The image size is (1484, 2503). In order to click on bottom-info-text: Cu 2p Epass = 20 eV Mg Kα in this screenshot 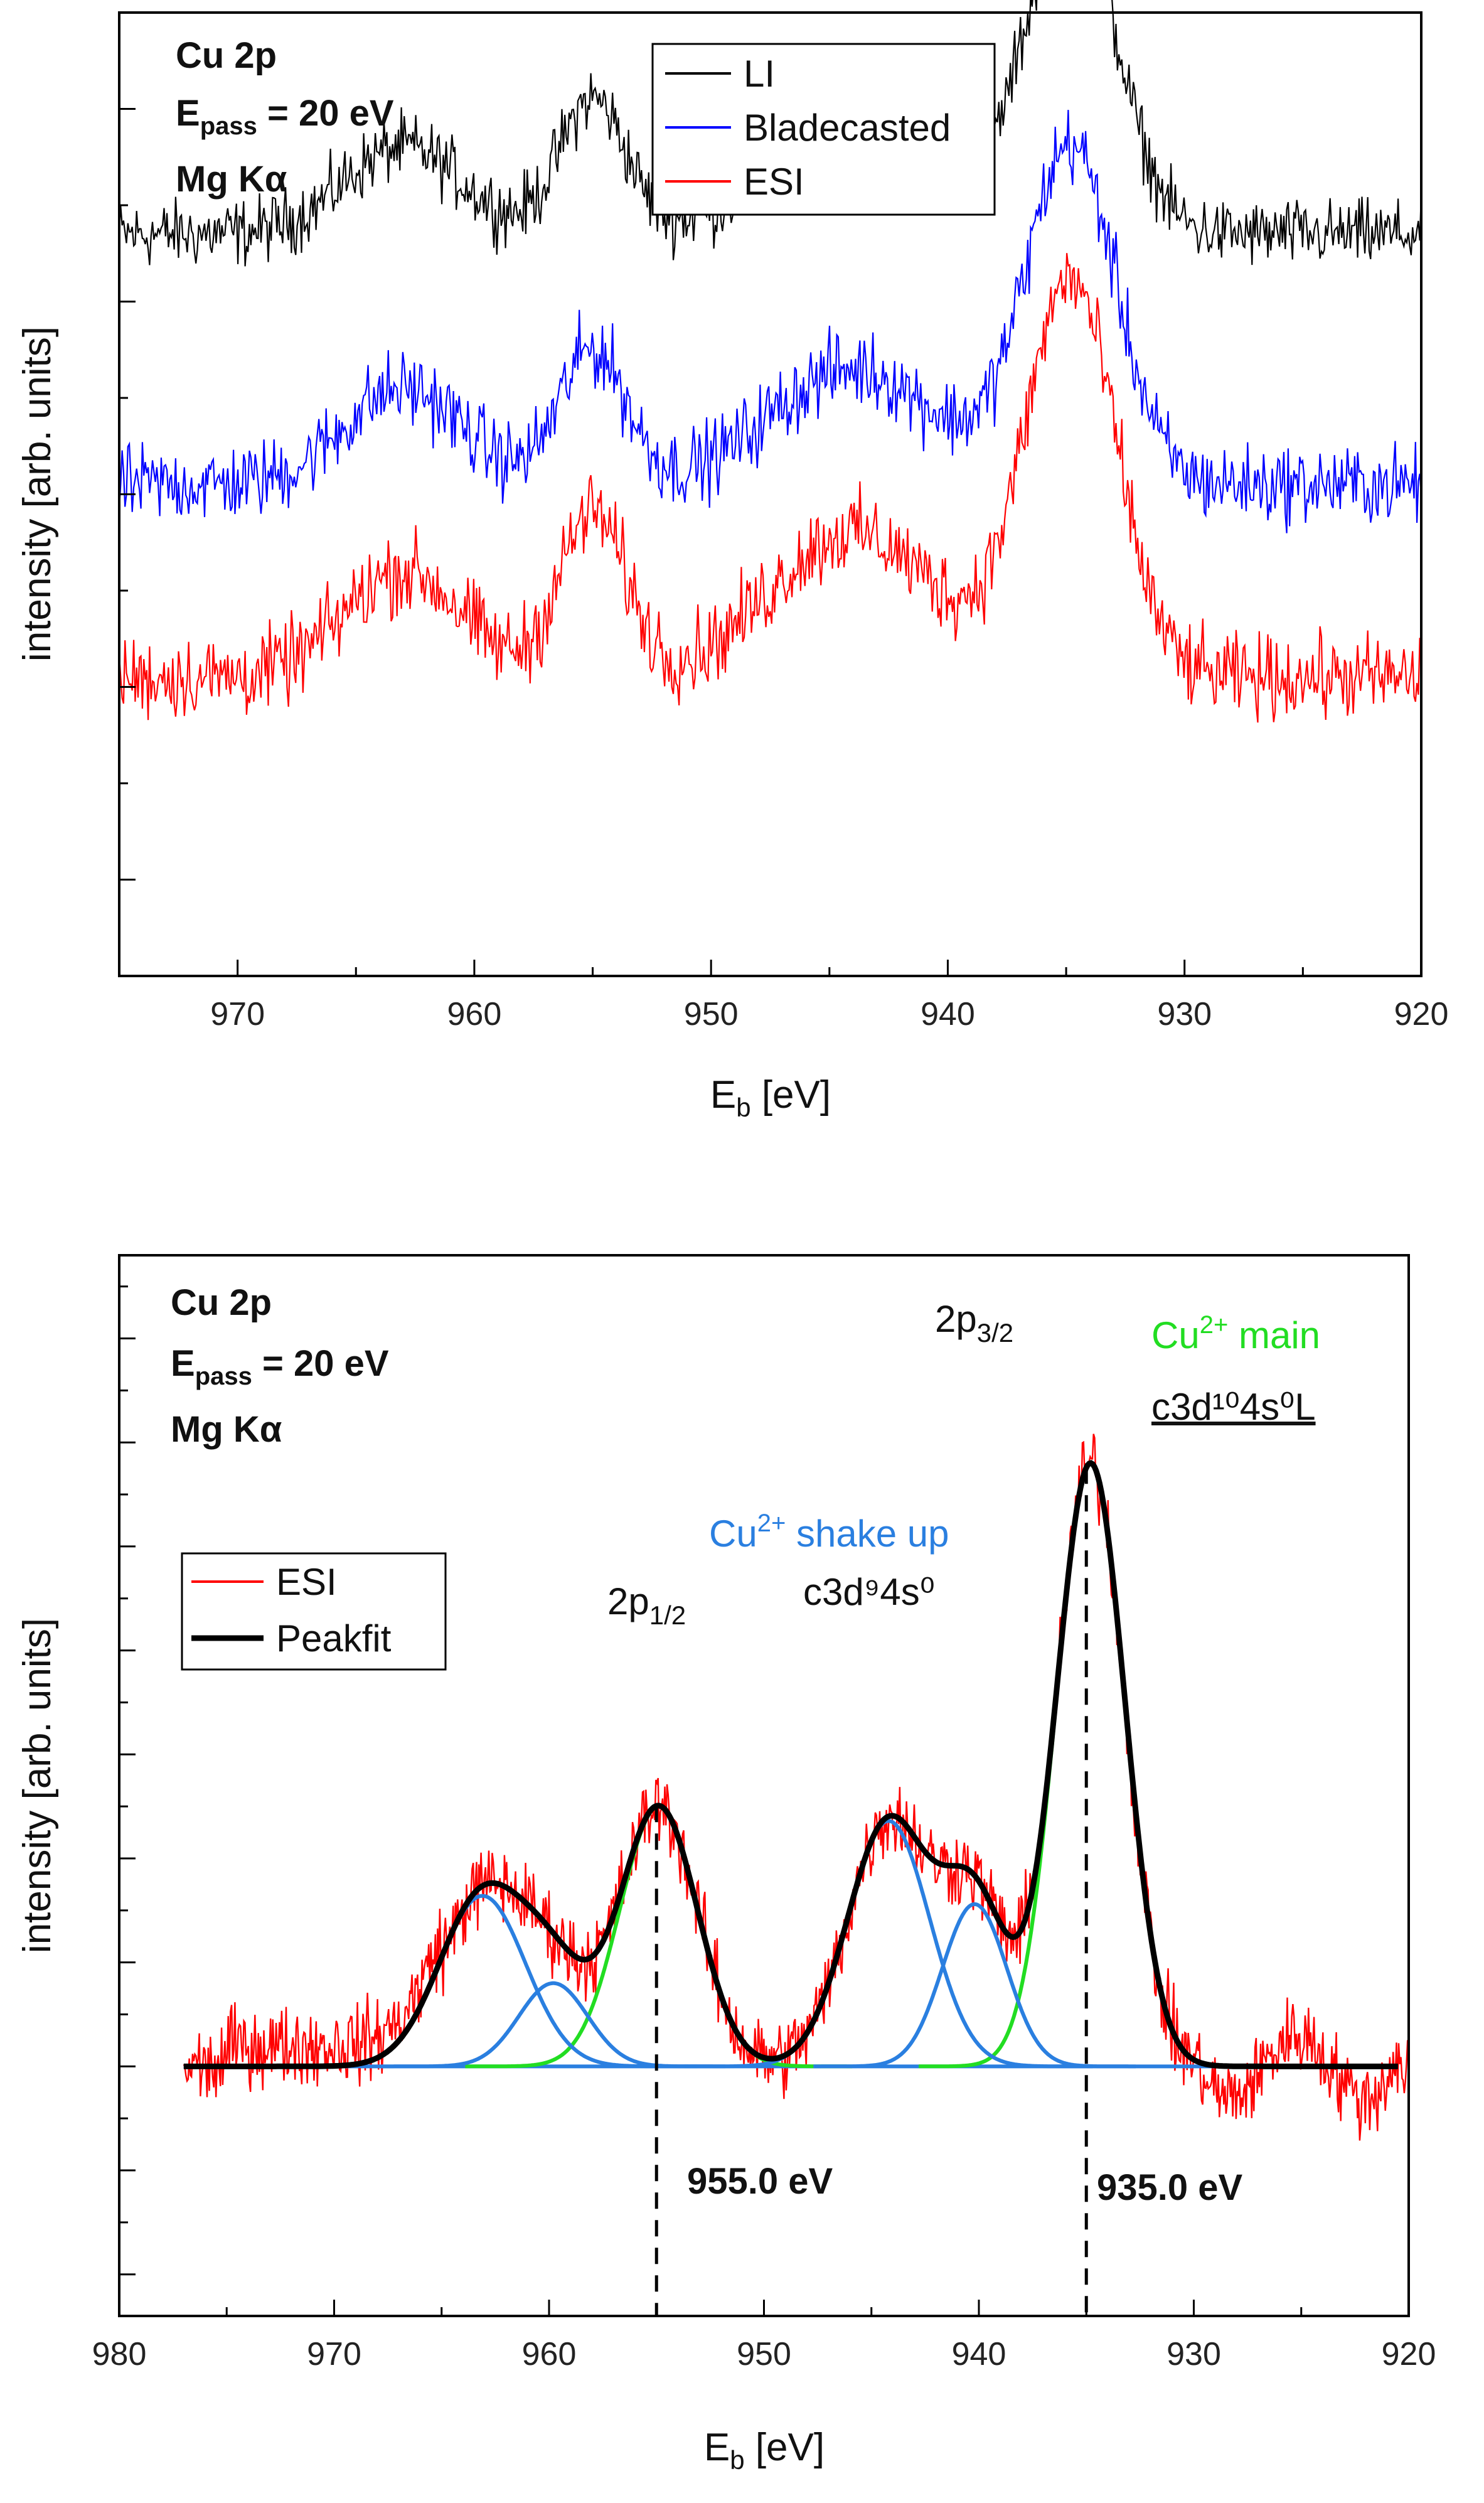, I will do `click(280, 1366)`.